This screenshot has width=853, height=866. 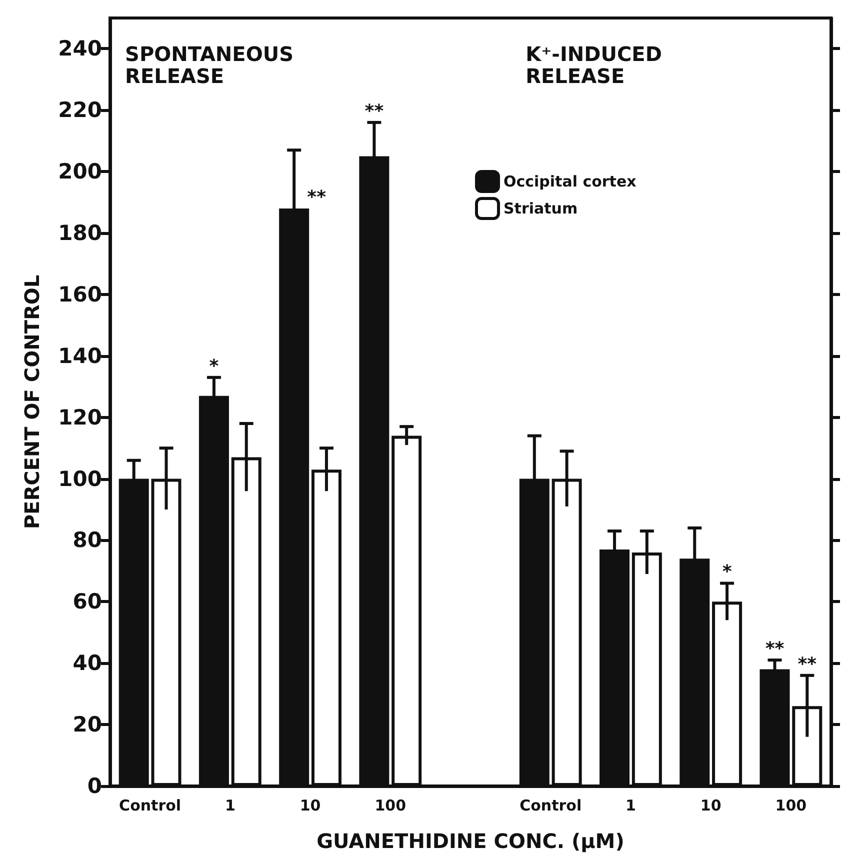 What do you see at coordinates (80, 356) in the screenshot?
I see `y-tick-label: 140` at bounding box center [80, 356].